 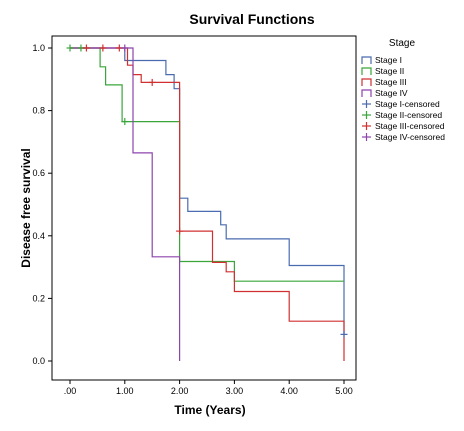 I want to click on x-tick-label: 1.00, so click(x=125, y=391).